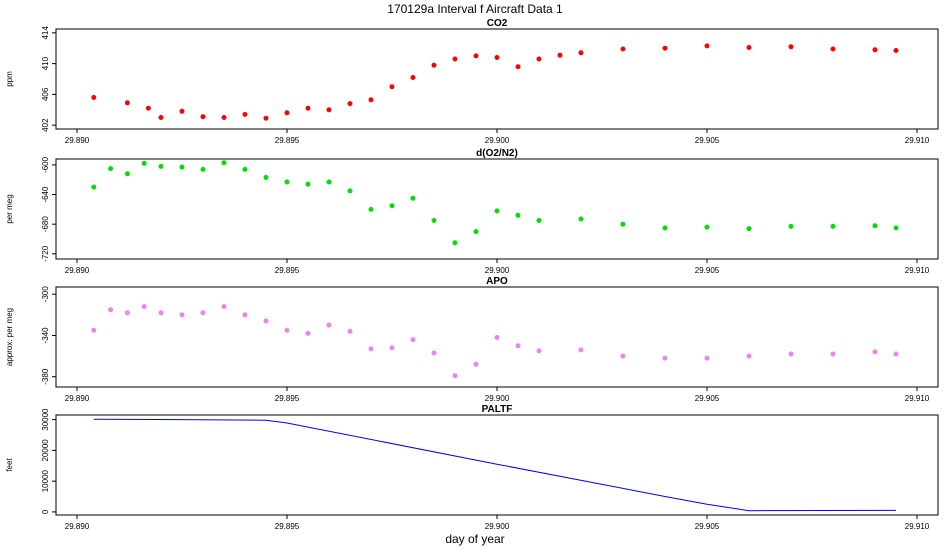 The image size is (950, 550). I want to click on x-axis-label: day of year, so click(474, 539).